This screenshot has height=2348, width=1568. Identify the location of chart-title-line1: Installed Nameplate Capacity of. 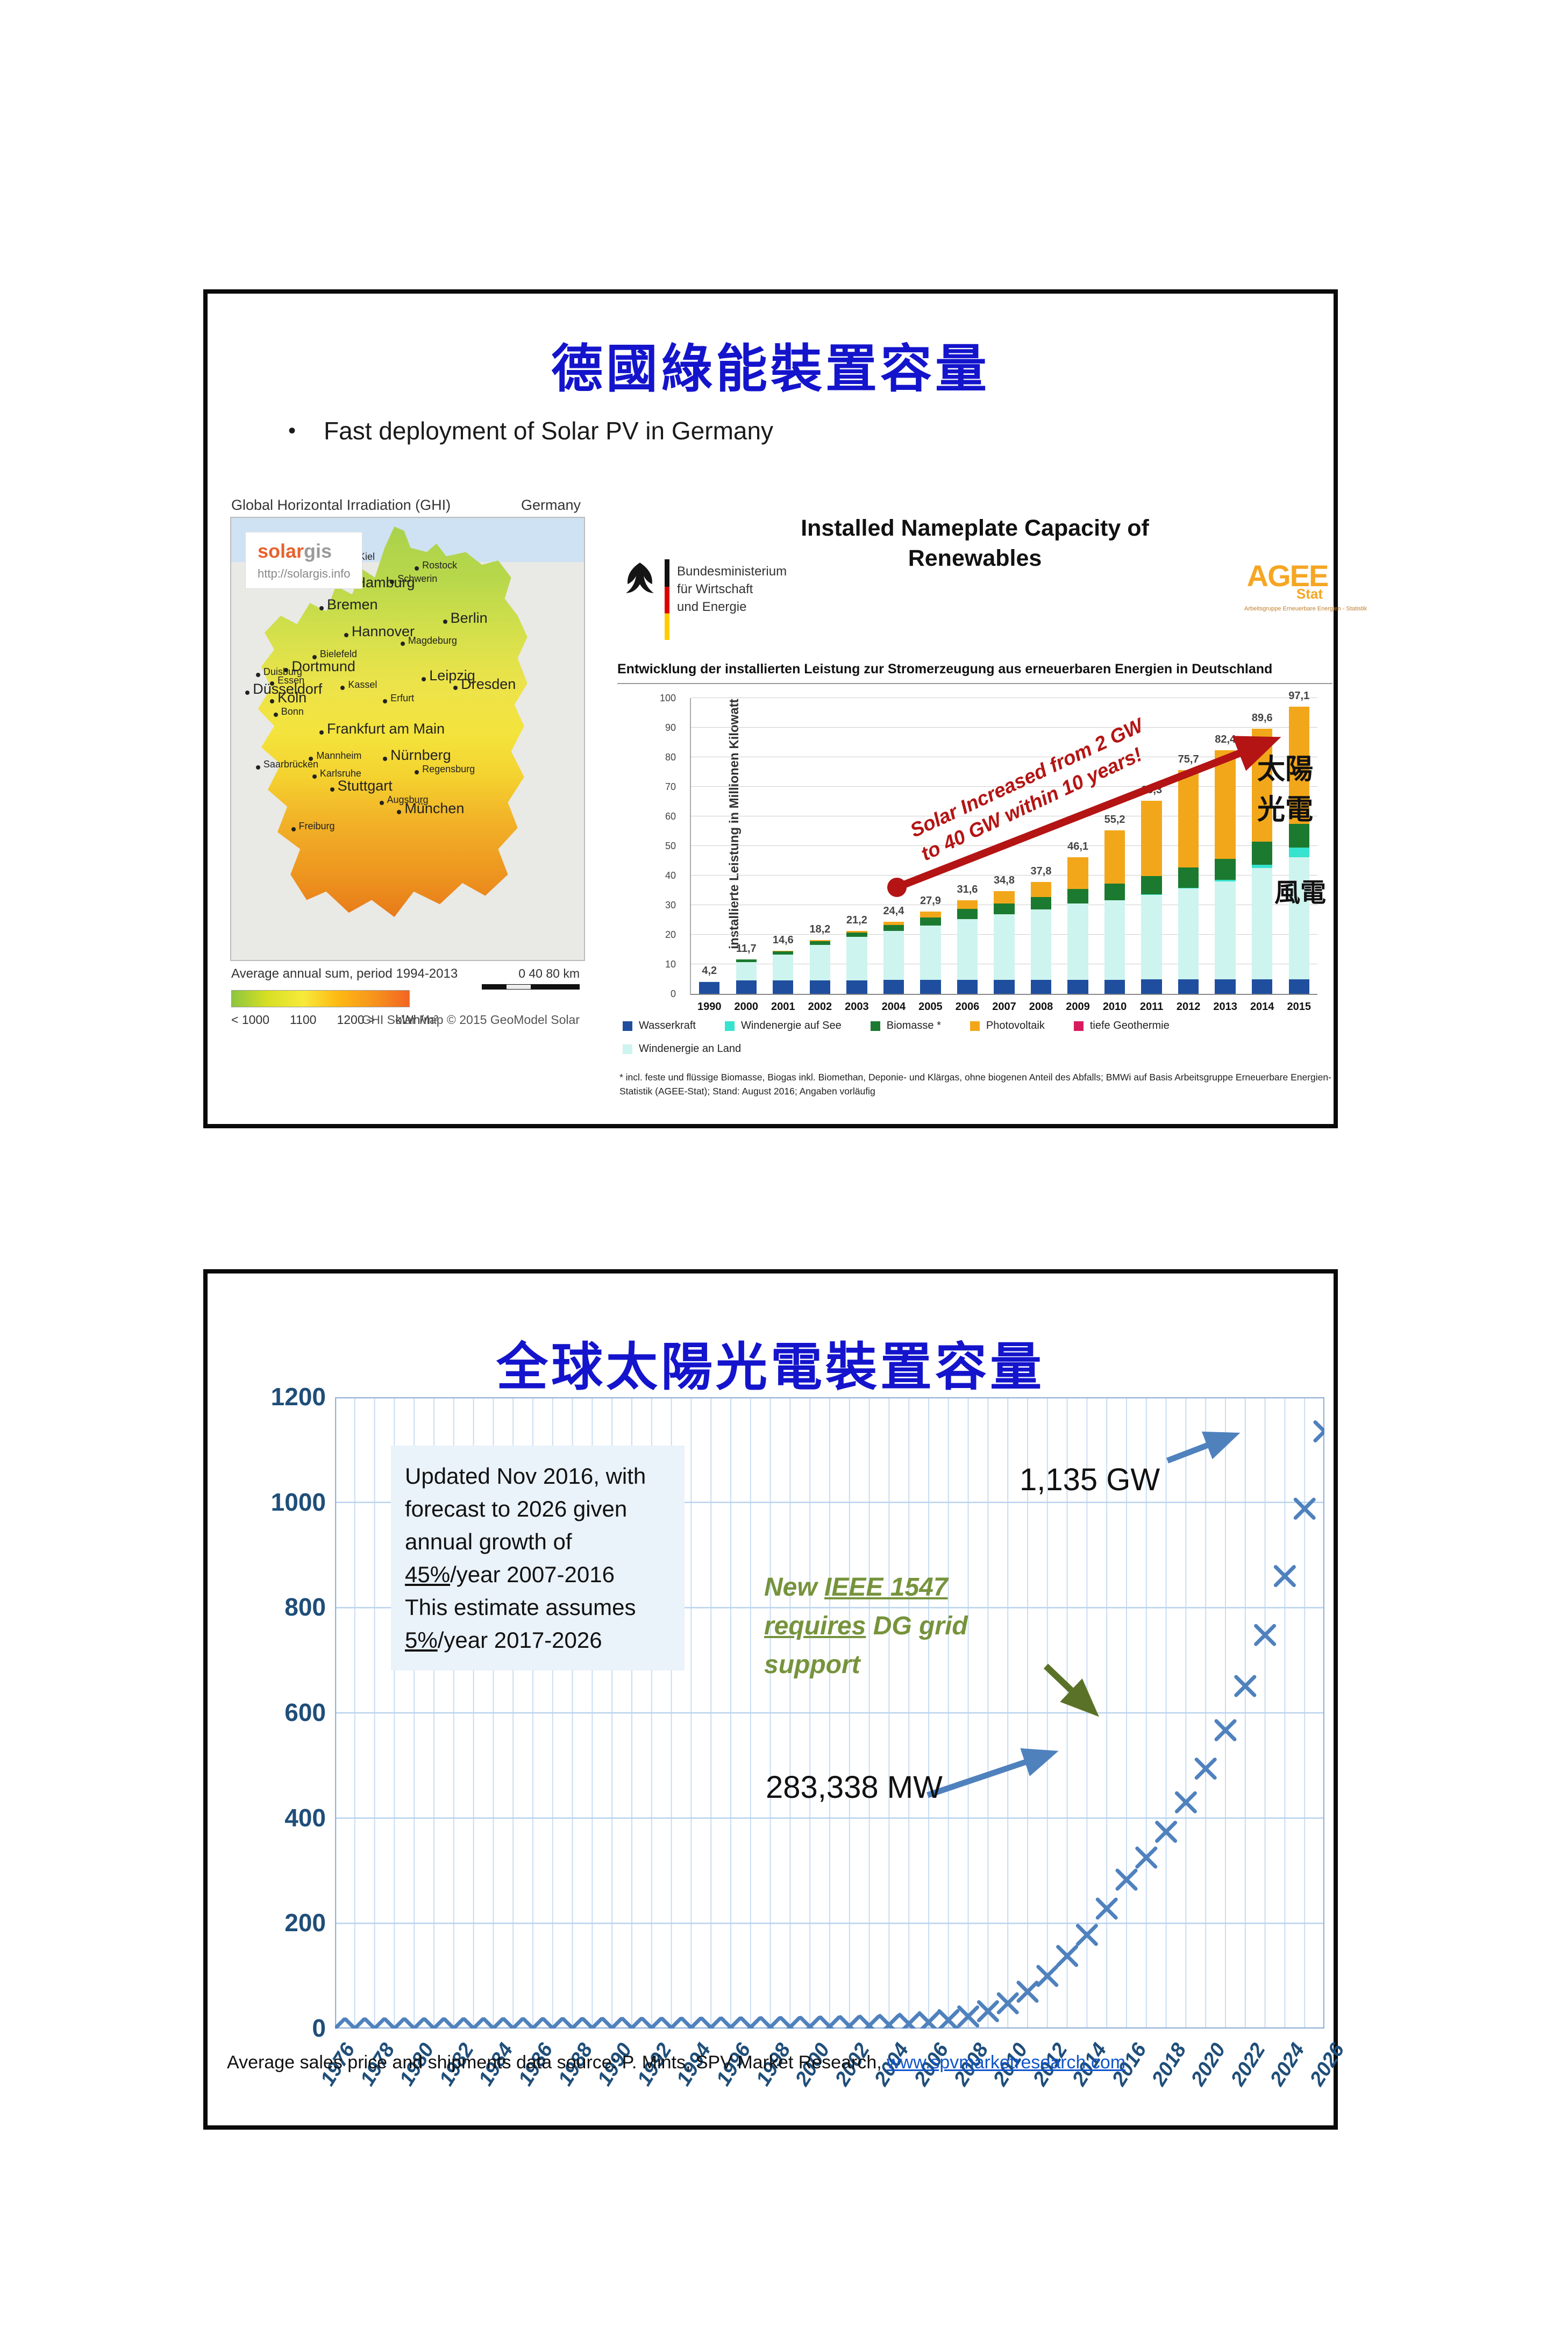
(975, 528).